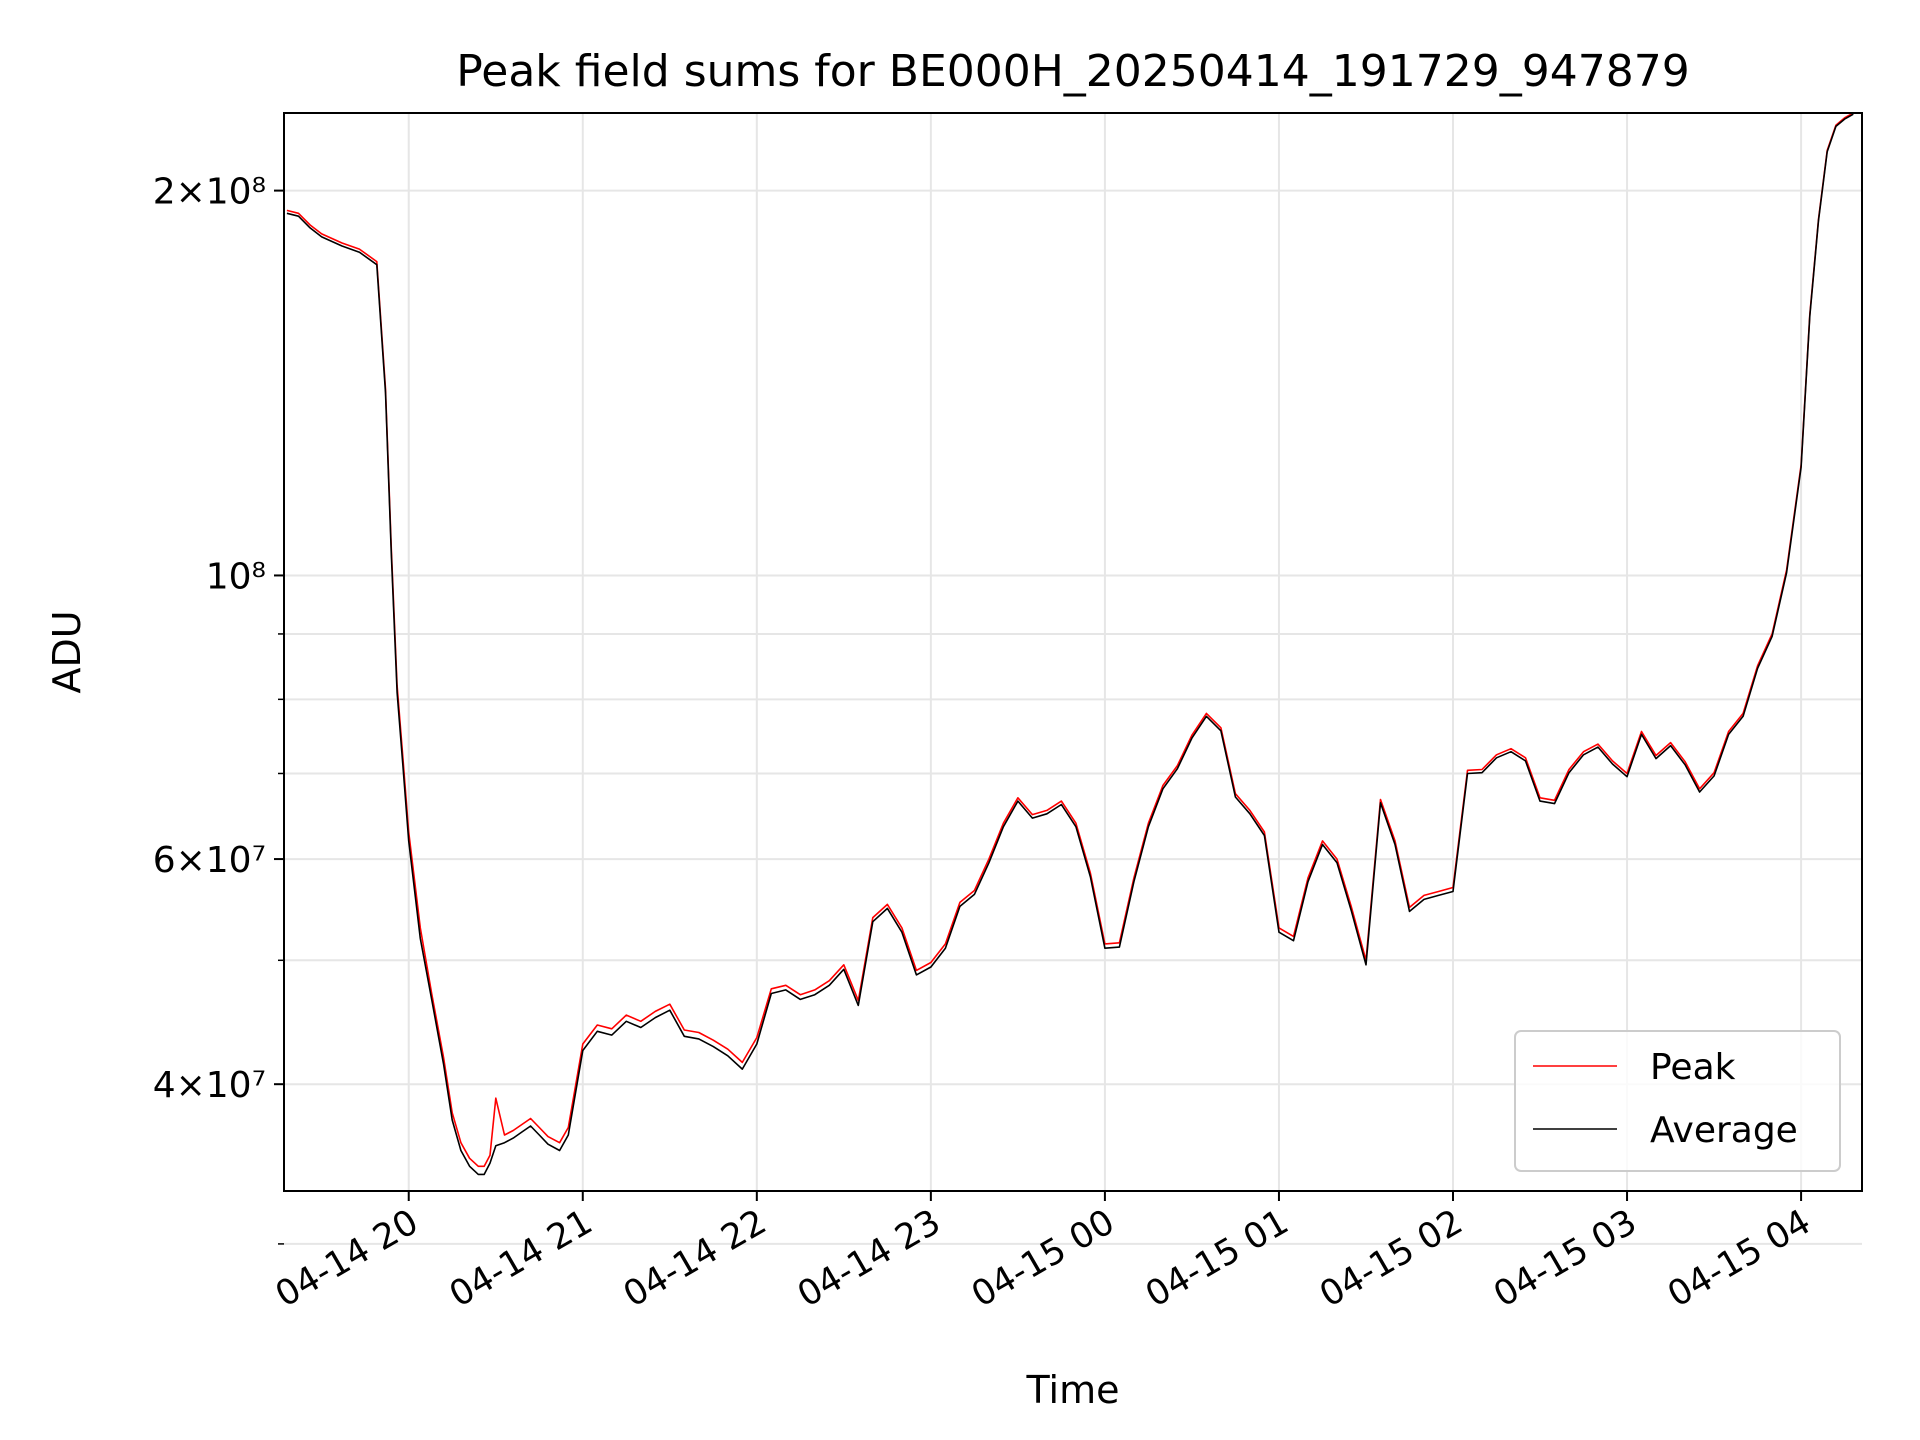 This screenshot has height=1440, width=1920. What do you see at coordinates (67, 651) in the screenshot?
I see `y-axis-label: ADU` at bounding box center [67, 651].